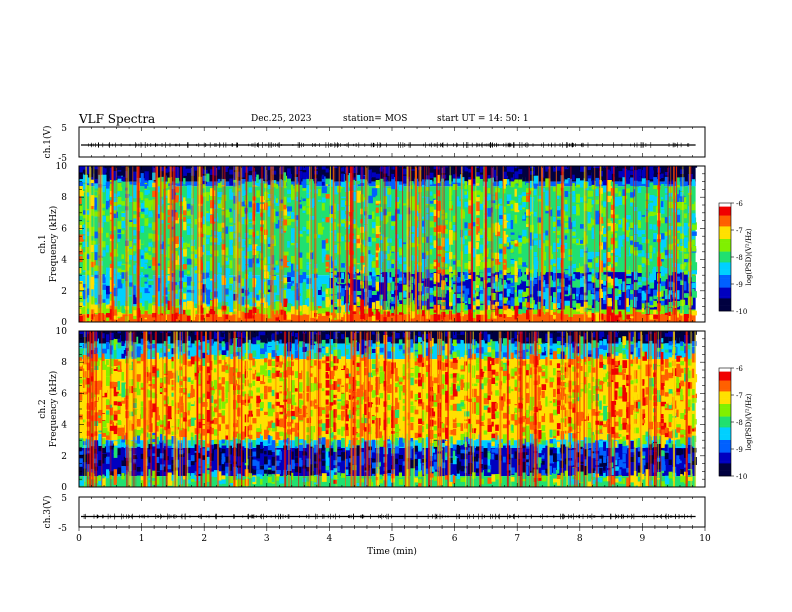  What do you see at coordinates (64, 229) in the screenshot?
I see `y-tick-label: 6` at bounding box center [64, 229].